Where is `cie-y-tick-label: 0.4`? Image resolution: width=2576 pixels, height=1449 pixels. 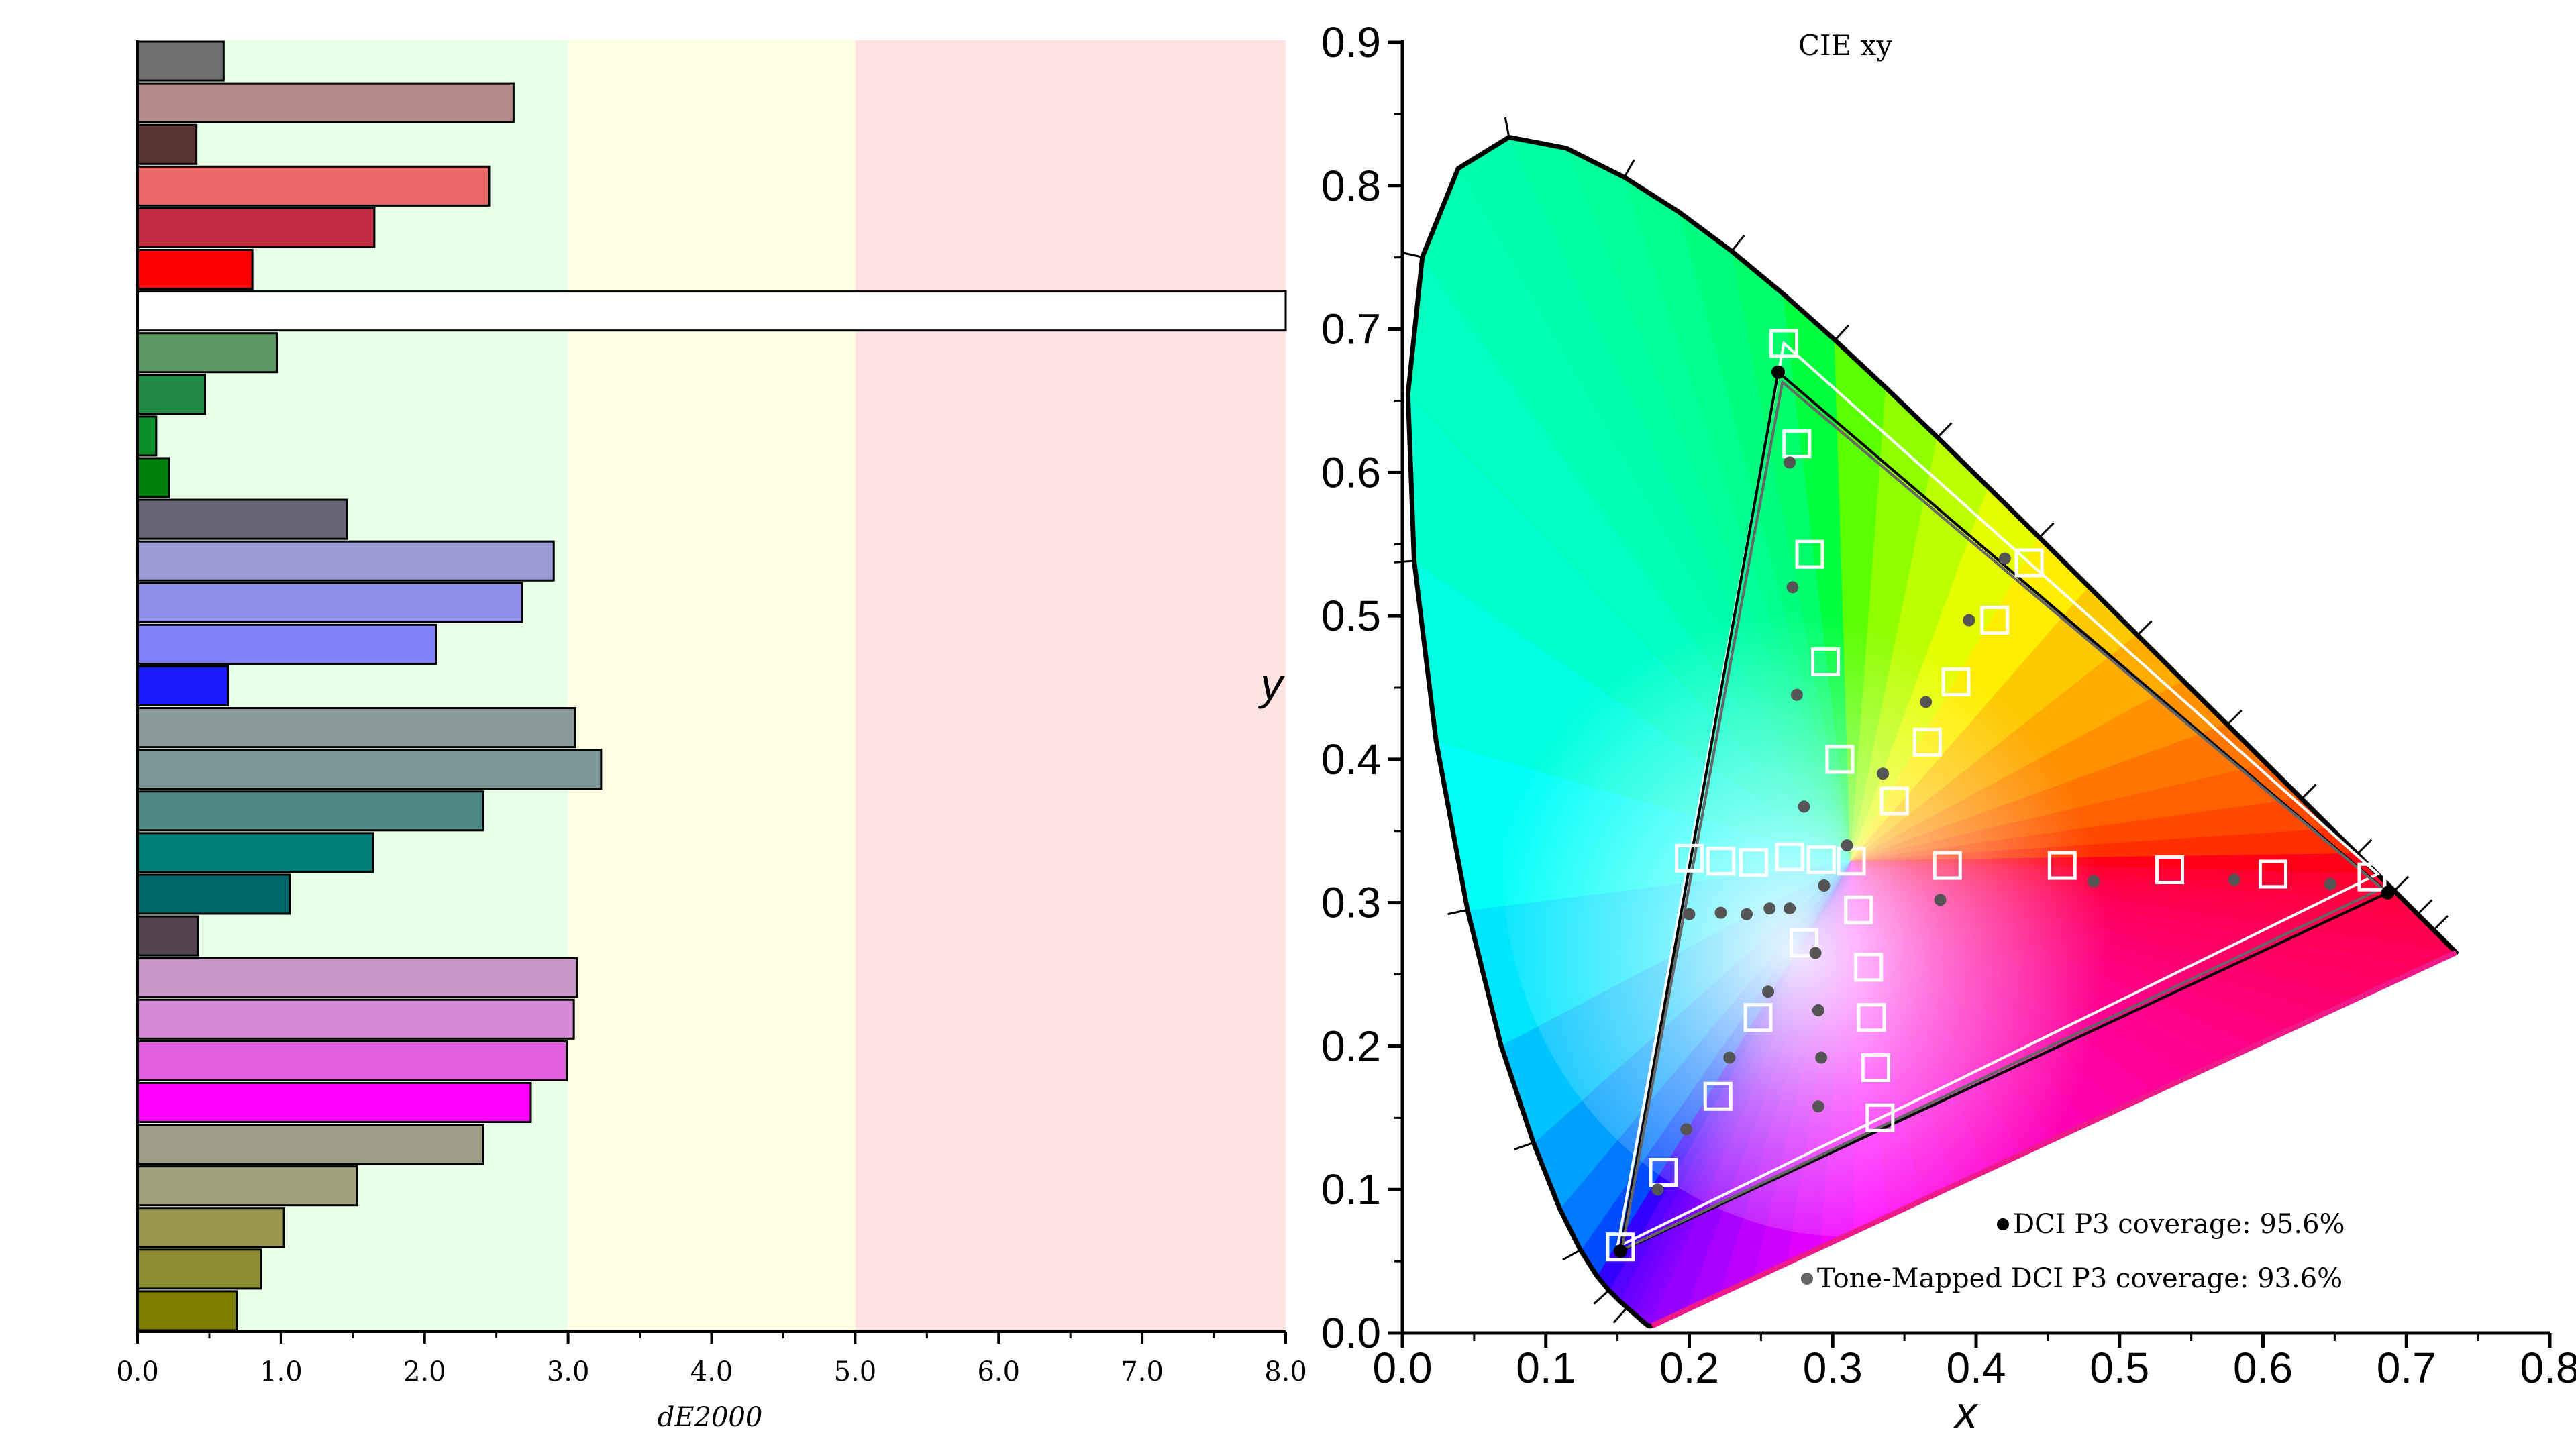
cie-y-tick-label: 0.4 is located at coordinates (1351, 759).